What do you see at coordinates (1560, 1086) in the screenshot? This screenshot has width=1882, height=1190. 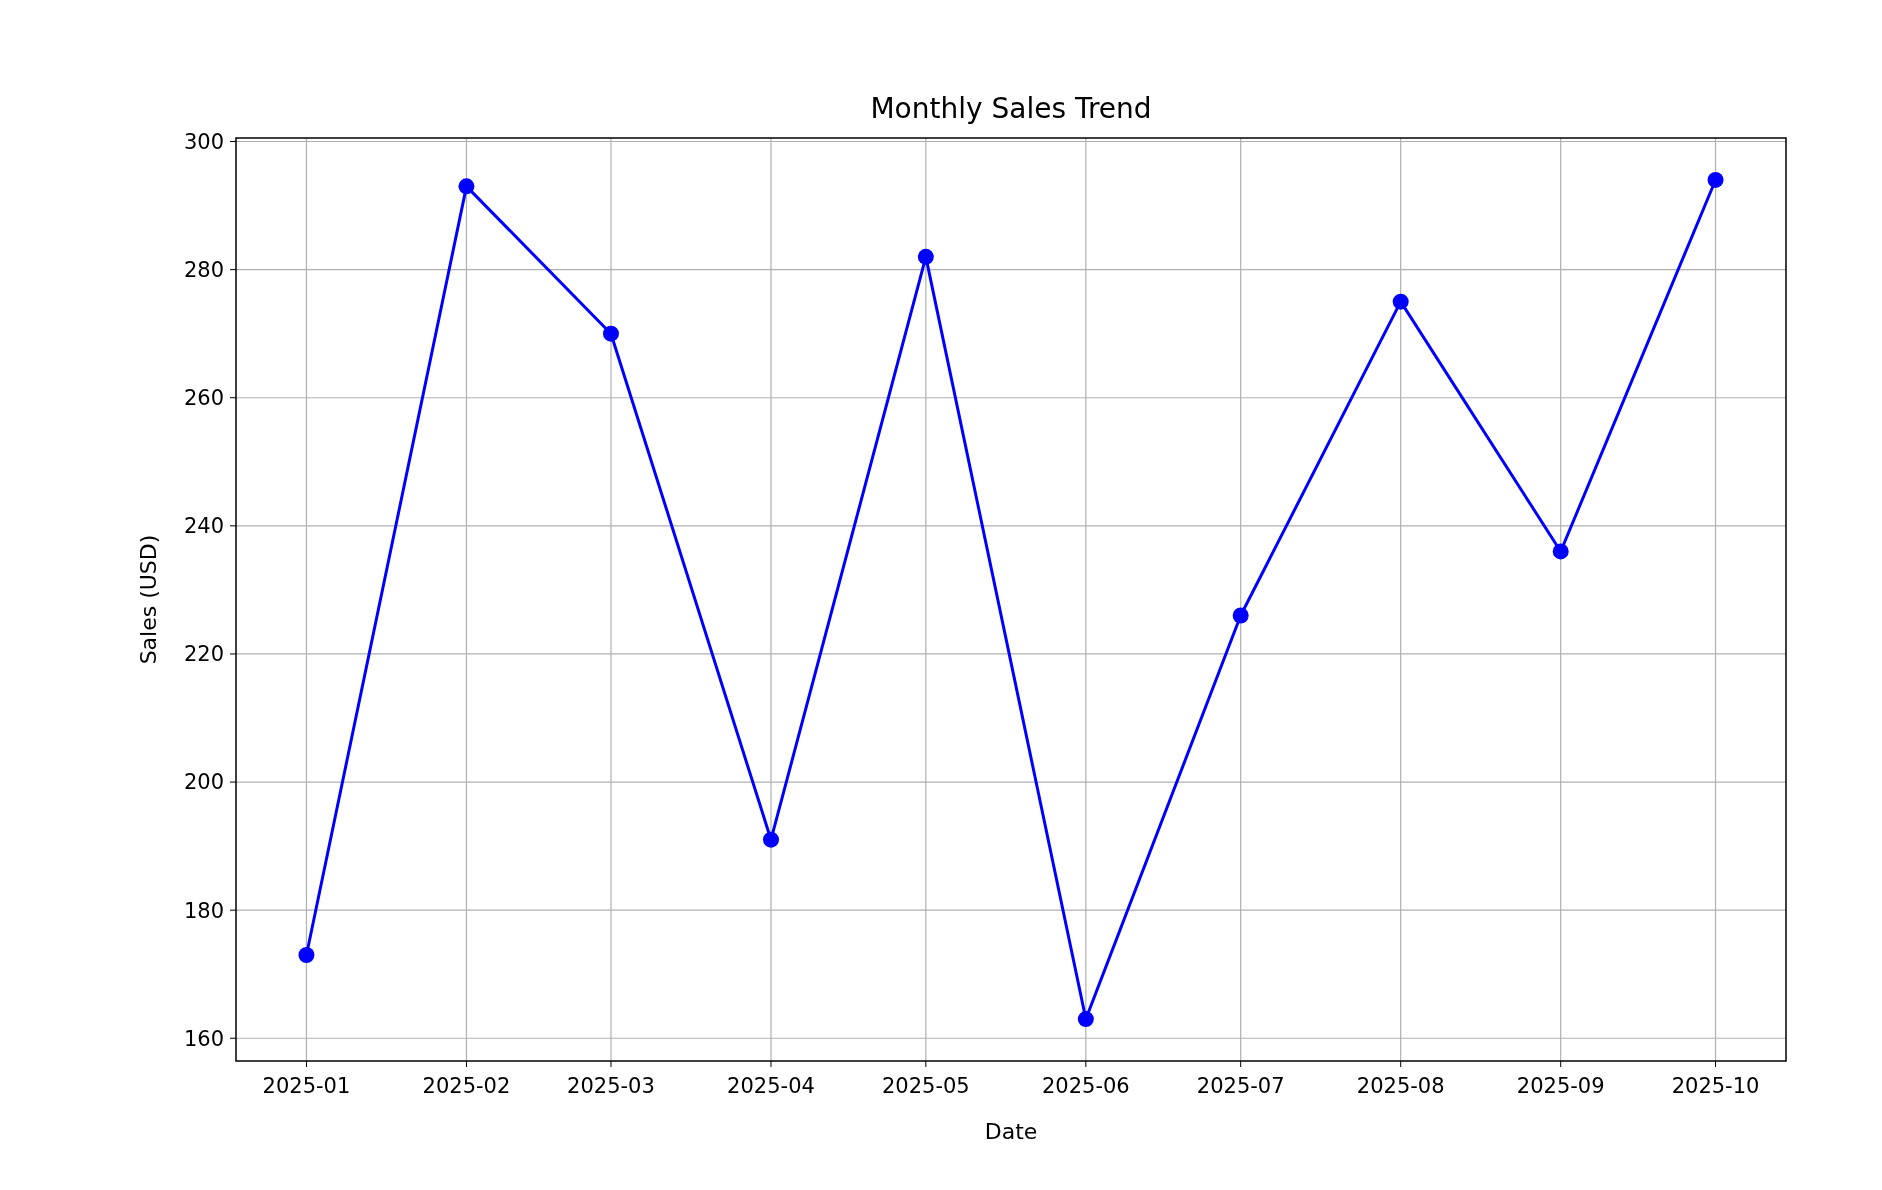 I see `x-tick-label: 2025-09` at bounding box center [1560, 1086].